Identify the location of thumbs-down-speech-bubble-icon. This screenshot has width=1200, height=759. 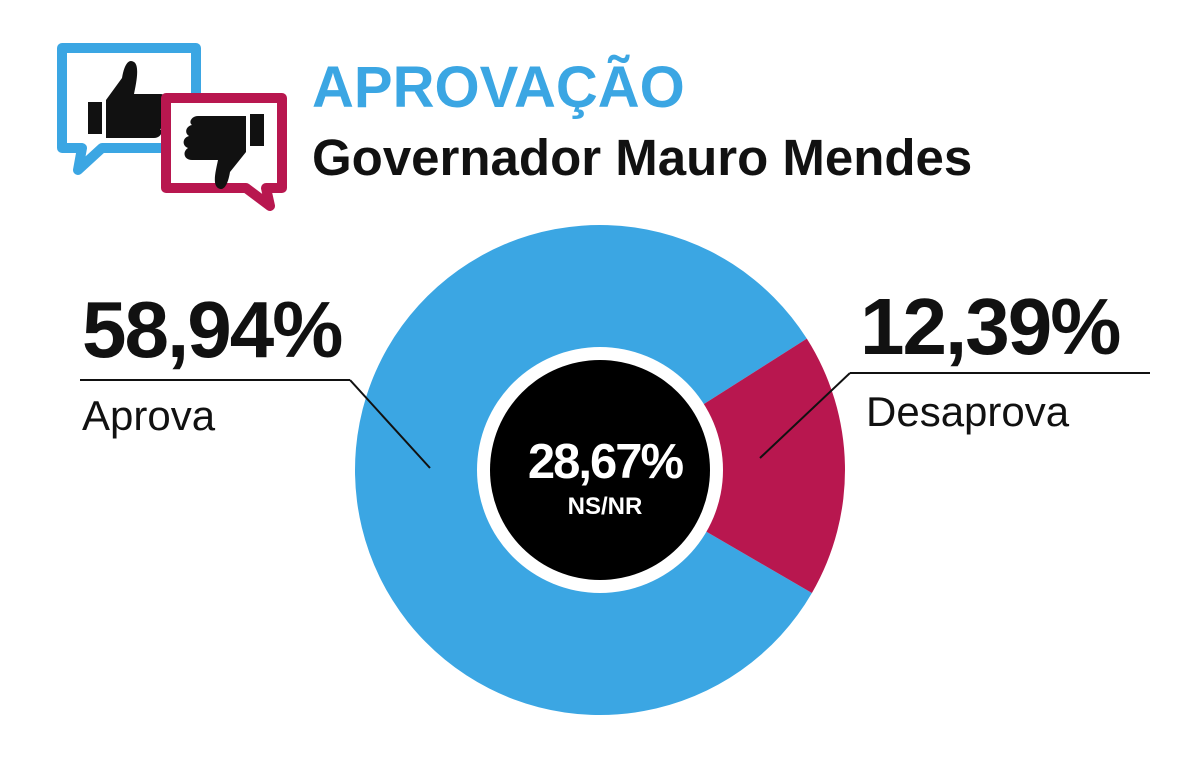
(224, 152).